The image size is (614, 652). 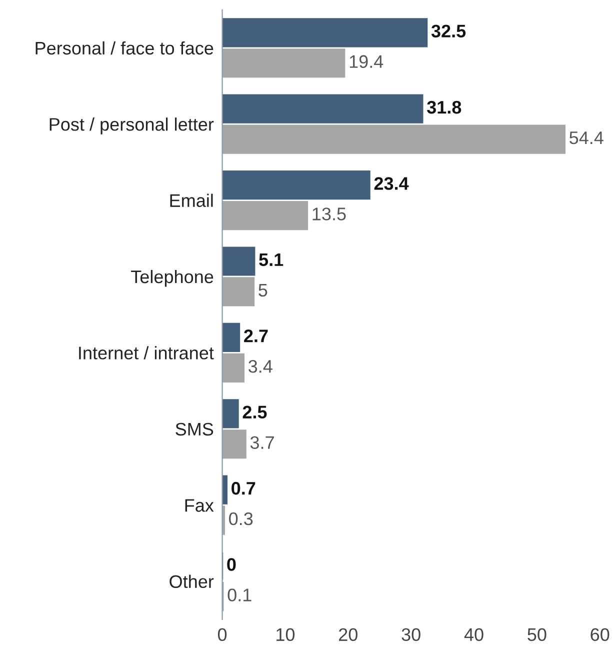 What do you see at coordinates (285, 634) in the screenshot?
I see `x-tick-label: 10` at bounding box center [285, 634].